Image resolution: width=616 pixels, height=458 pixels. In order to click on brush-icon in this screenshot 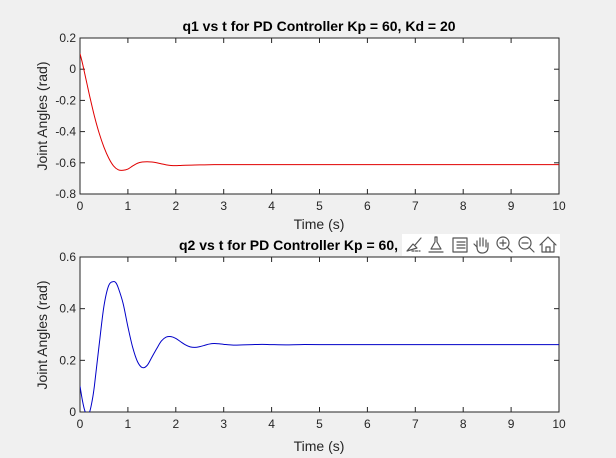, I will do `click(414, 244)`.